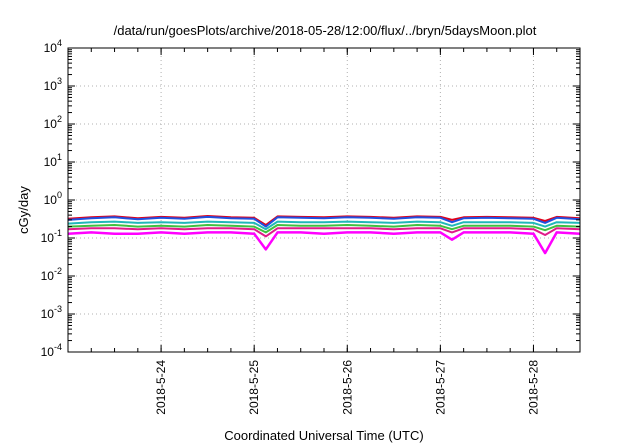 The width and height of the screenshot is (640, 448). Describe the element at coordinates (161, 387) in the screenshot. I see `x-tick-label: 2018-5-24` at that location.